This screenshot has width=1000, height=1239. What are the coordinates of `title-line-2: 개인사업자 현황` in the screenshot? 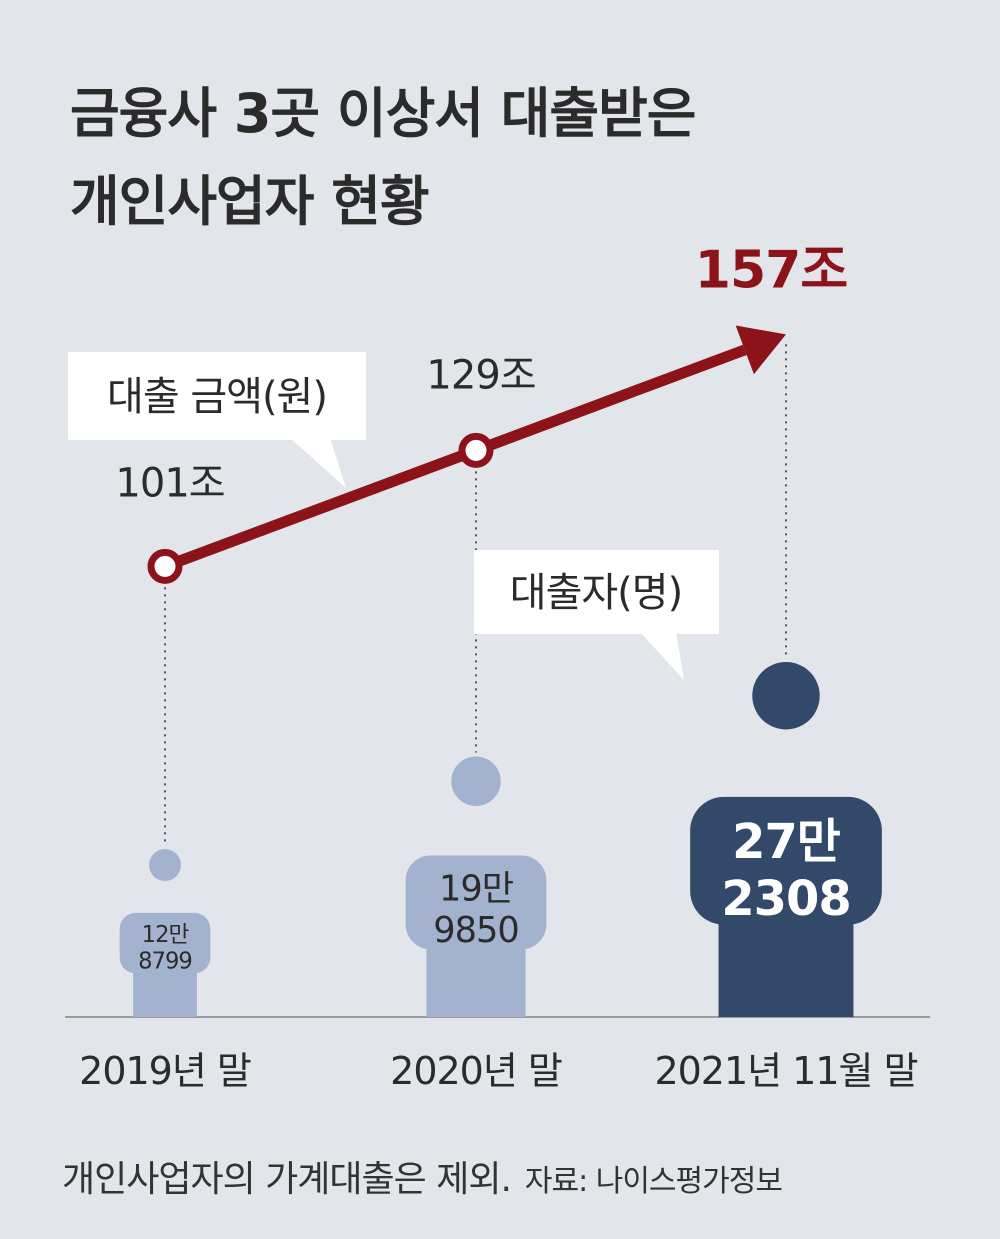 It's located at (250, 201).